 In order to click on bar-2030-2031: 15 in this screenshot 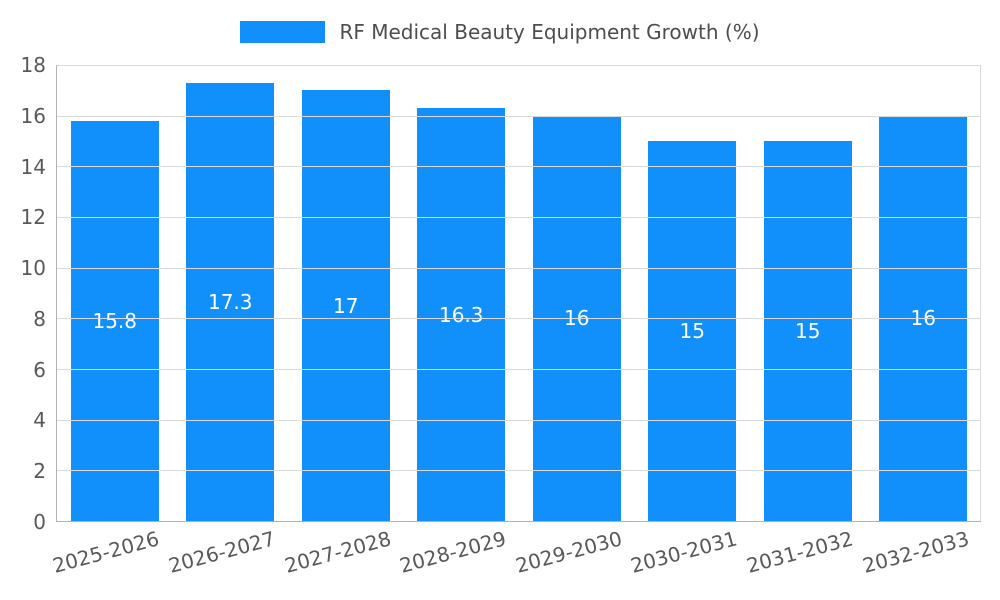, I will do `click(692, 331)`.